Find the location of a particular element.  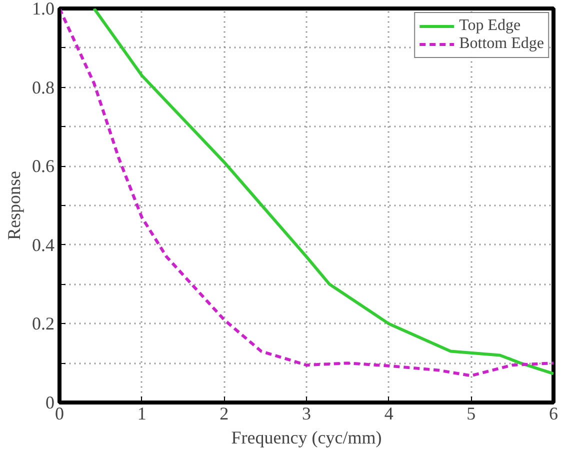

x-axis-title: Frequency (cyc/mm) is located at coordinates (306, 438).